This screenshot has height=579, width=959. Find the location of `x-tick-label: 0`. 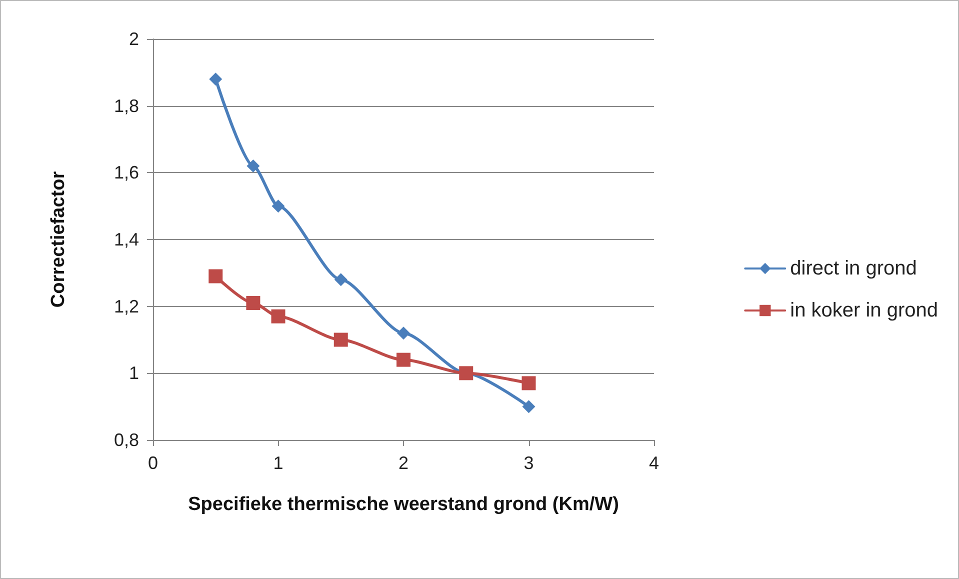

x-tick-label: 0 is located at coordinates (153, 463).